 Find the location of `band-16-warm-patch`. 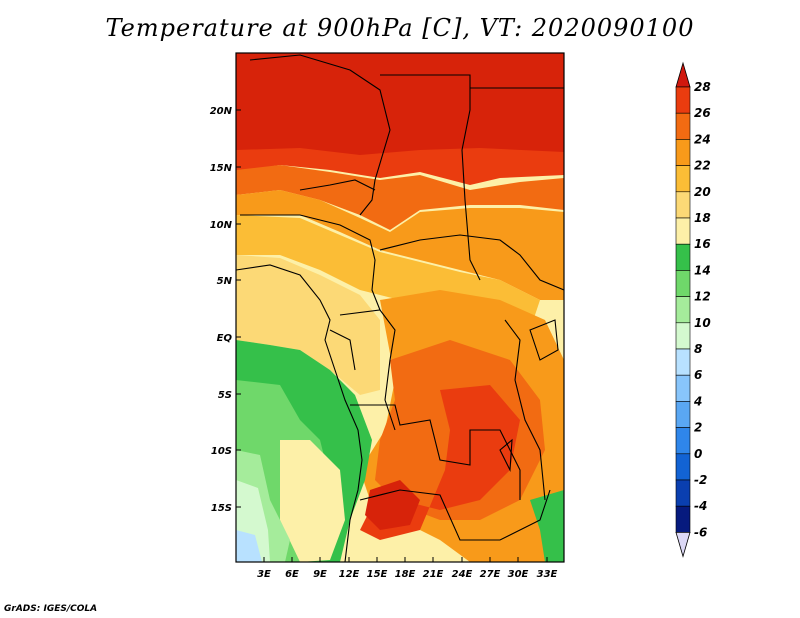

band-16-warm-patch is located at coordinates (312, 501).